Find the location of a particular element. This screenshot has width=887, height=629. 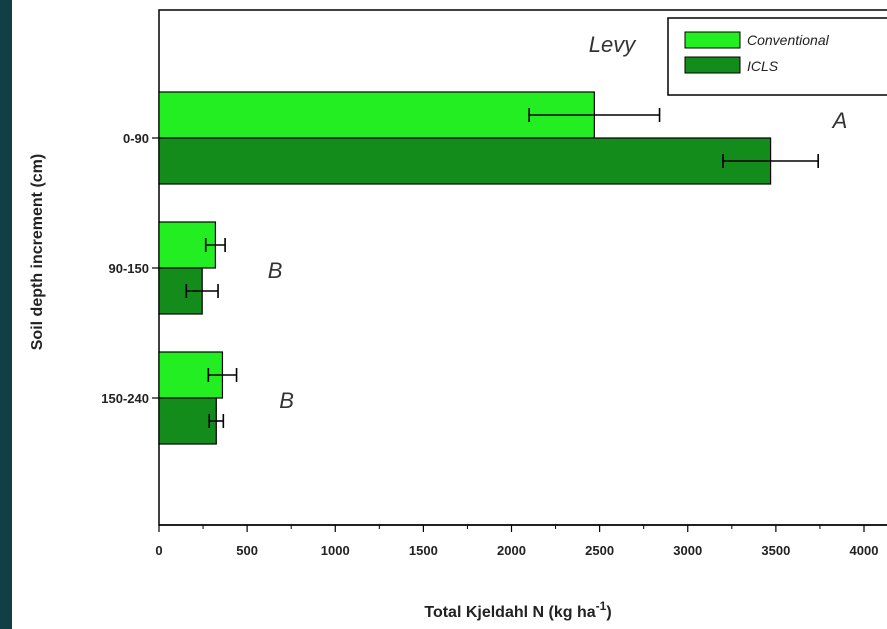

x-axis-title-superscript: -1 is located at coordinates (601, 606).